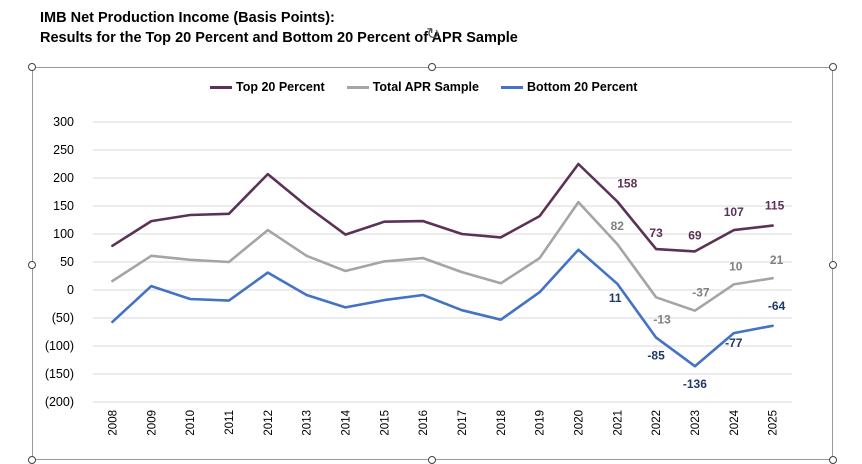  What do you see at coordinates (734, 343) in the screenshot?
I see `data-label: -77` at bounding box center [734, 343].